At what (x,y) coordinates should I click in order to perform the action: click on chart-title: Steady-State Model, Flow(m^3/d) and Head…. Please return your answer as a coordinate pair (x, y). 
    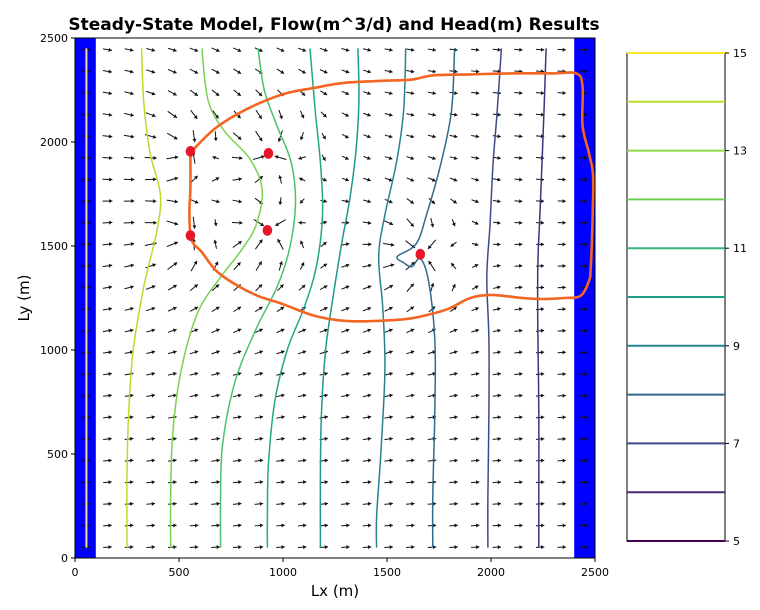
    Looking at the image, I should click on (333, 25).